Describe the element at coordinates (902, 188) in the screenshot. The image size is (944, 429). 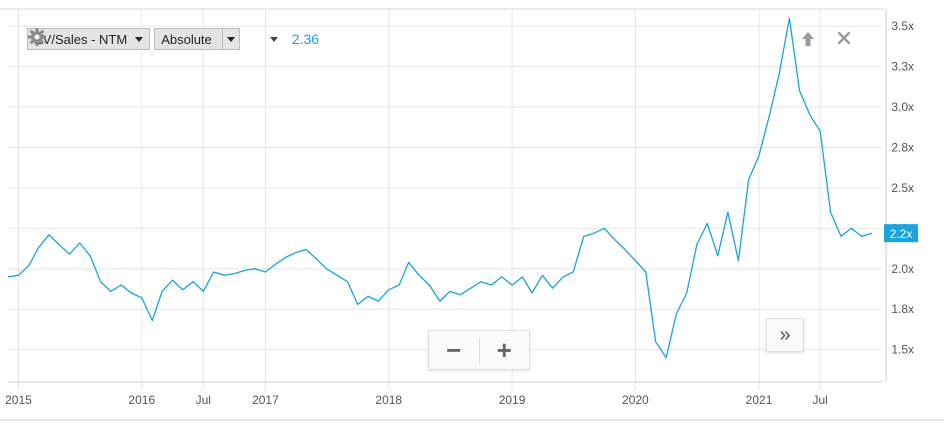
I see `y-tick-label: 2.5x` at that location.